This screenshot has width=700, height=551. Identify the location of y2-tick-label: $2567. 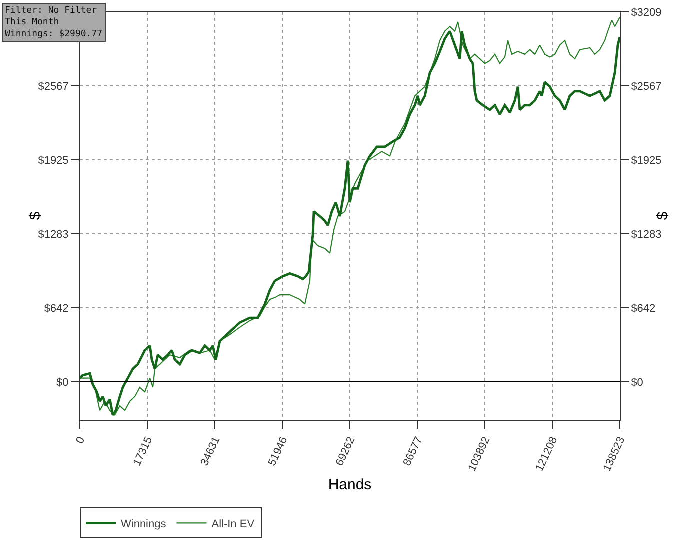
(646, 86).